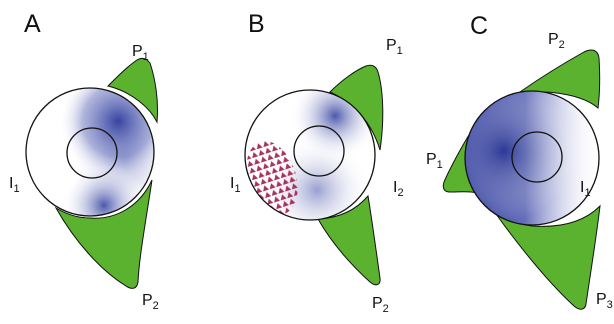 The height and width of the screenshot is (324, 614). Describe the element at coordinates (140, 53) in the screenshot. I see `label-a-p1: P1` at that location.